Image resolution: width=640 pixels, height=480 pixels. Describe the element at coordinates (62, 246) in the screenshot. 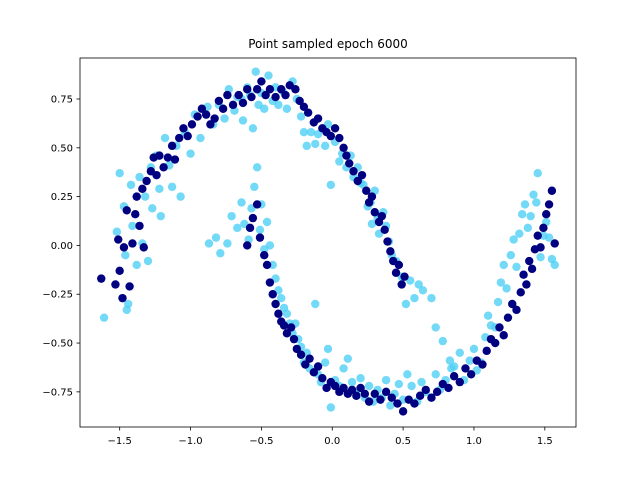

I see `y-tick-label: 0.00` at that location.